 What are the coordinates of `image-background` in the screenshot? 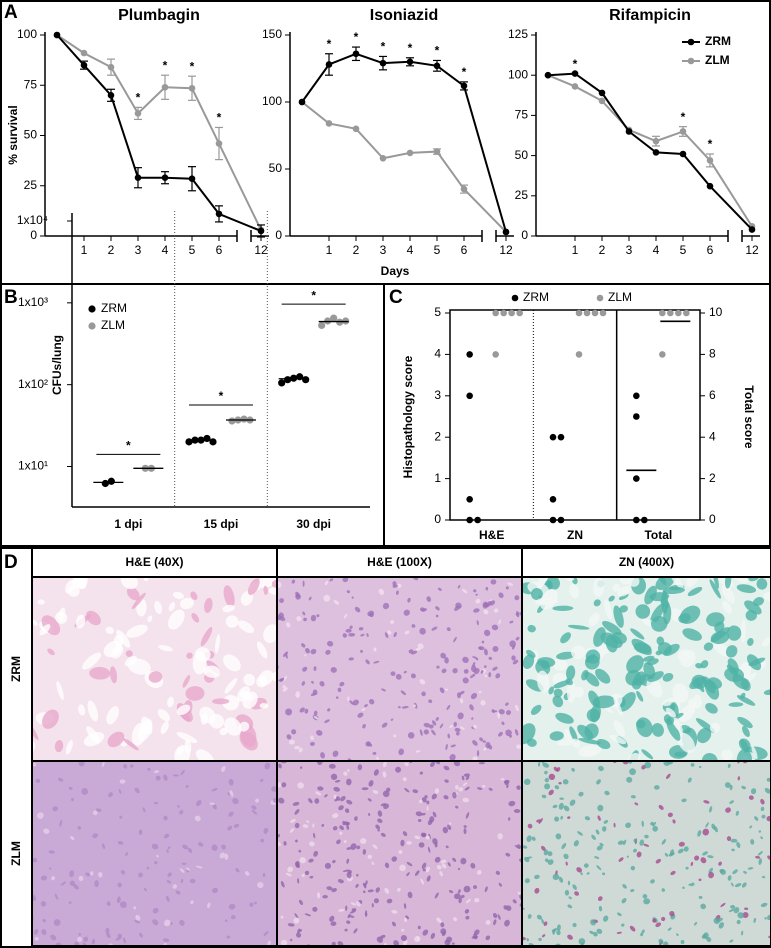 It's located at (154, 853).